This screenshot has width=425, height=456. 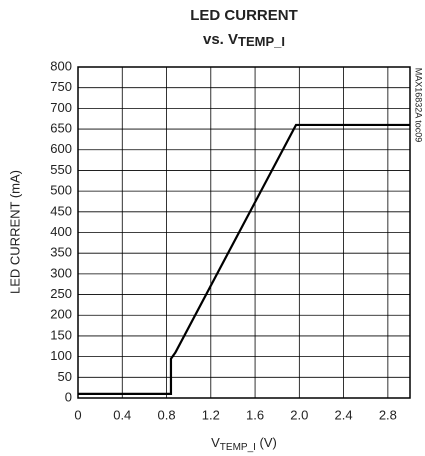 I want to click on annotation: MAX16832A toc09, so click(x=419, y=105).